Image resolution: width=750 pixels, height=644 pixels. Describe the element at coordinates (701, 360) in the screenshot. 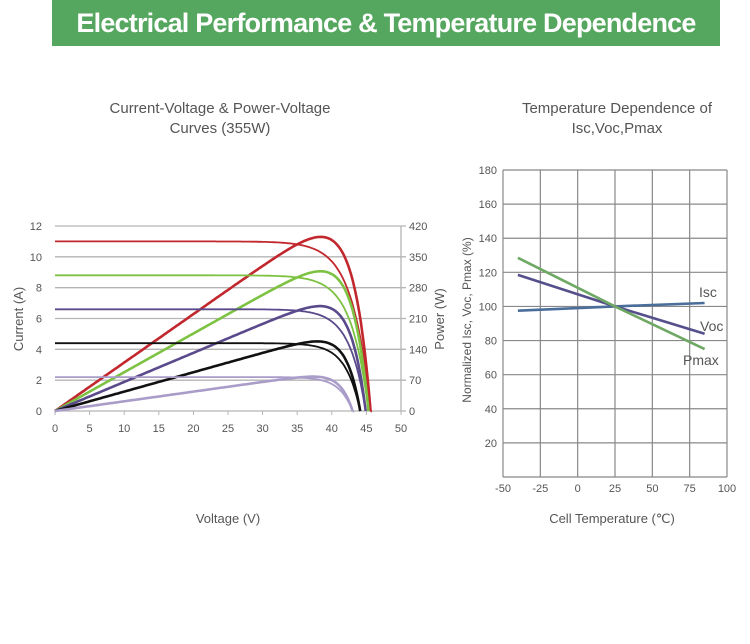

I see `series-label-pmax: Pmax` at that location.